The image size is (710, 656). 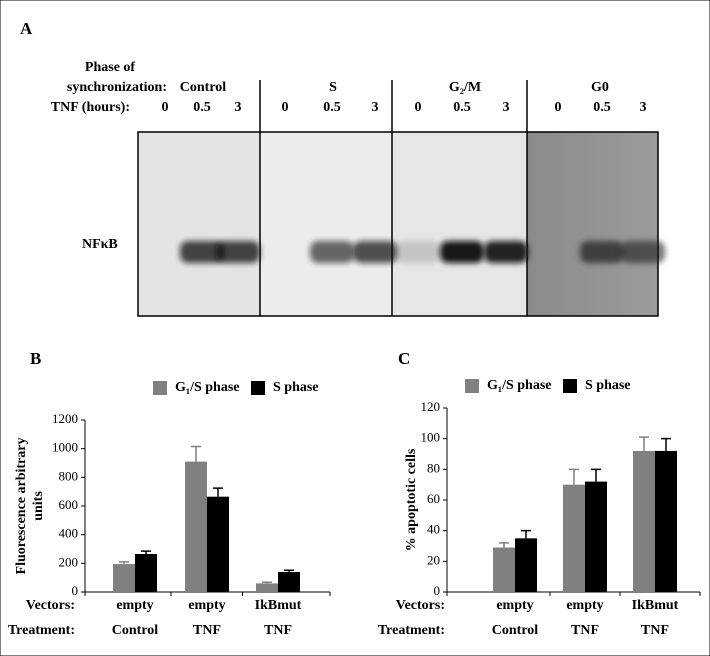 What do you see at coordinates (404, 358) in the screenshot?
I see `panel-label: C` at bounding box center [404, 358].